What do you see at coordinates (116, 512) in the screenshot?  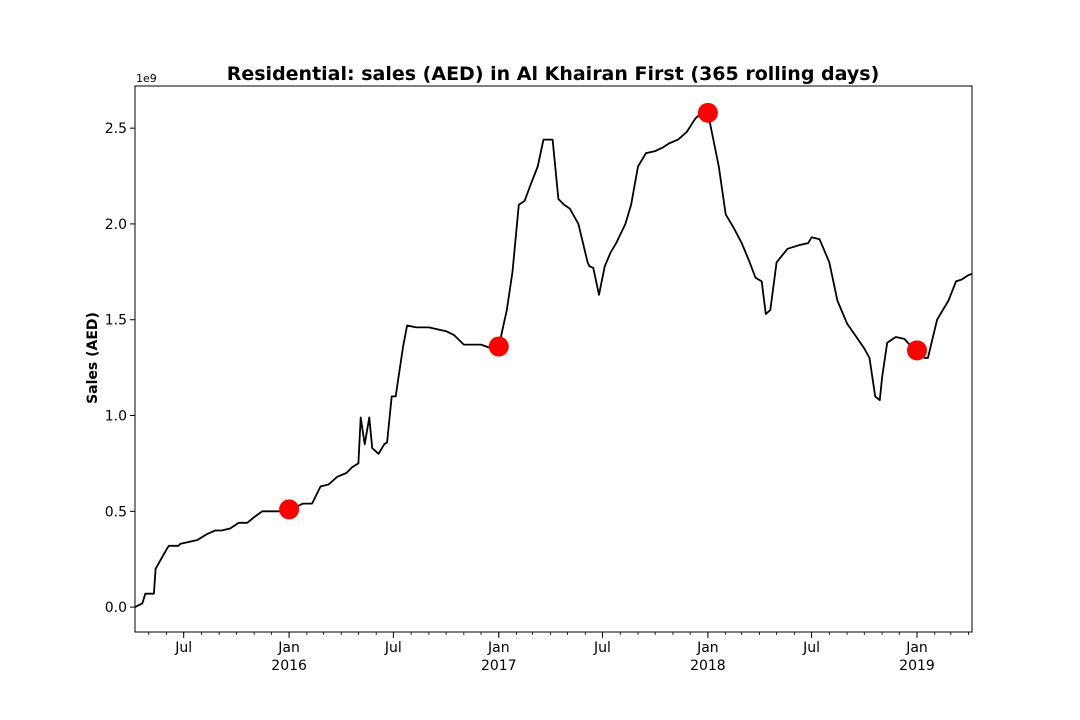 I see `y-tick-label: 0.5` at bounding box center [116, 512].